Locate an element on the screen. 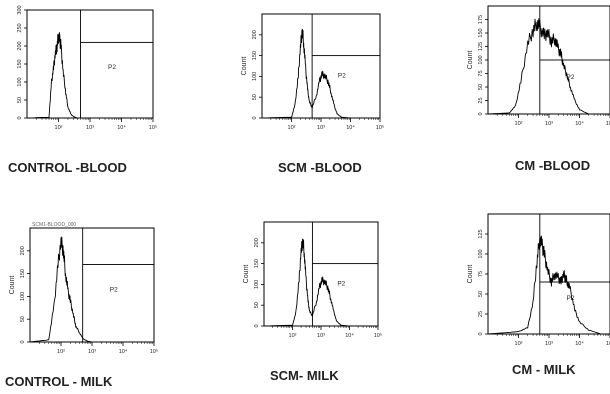 The image size is (610, 394). caption-control-blood: CONTROL -BLOOD is located at coordinates (67, 167).